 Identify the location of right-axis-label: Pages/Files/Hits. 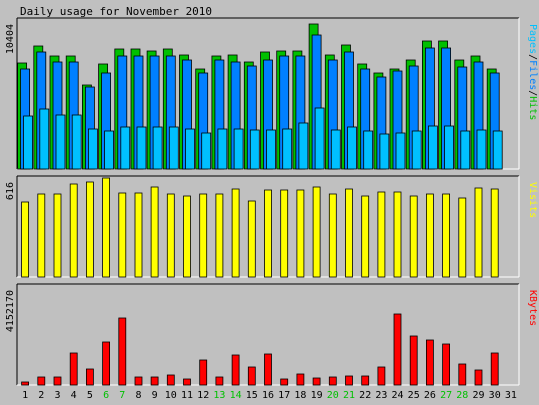
(532, 72).